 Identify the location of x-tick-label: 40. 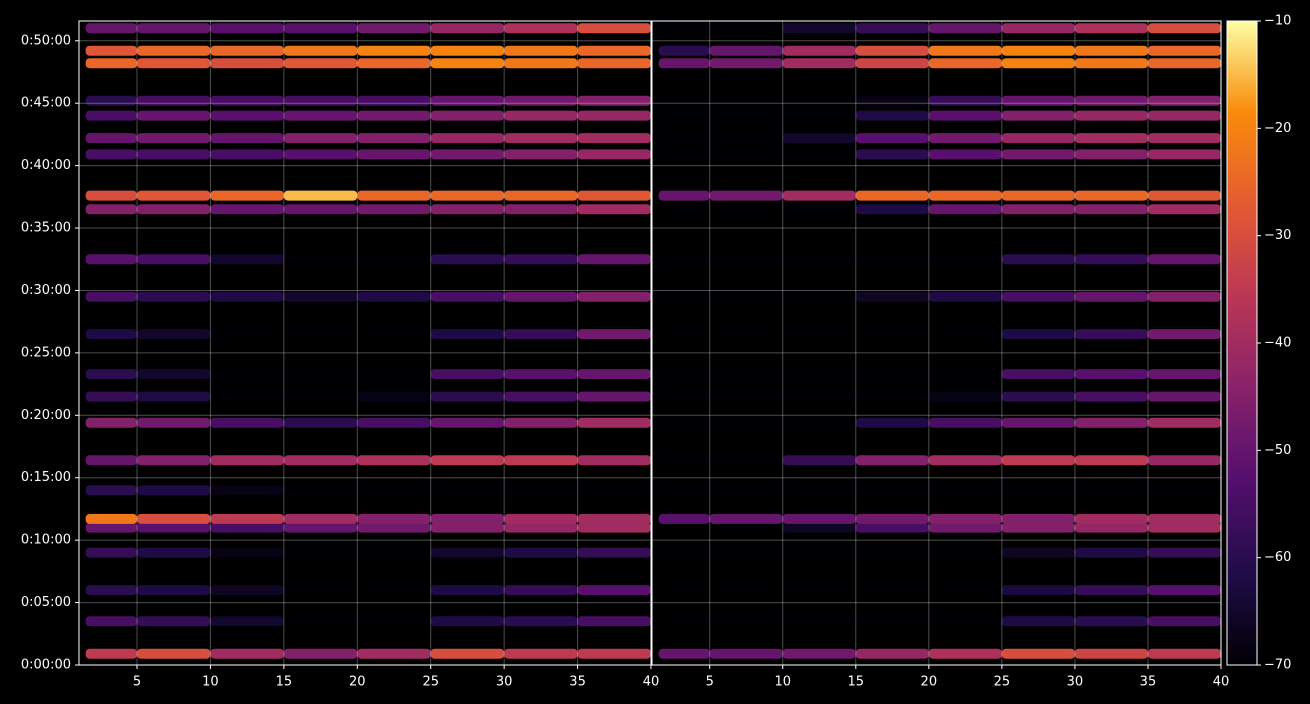
(651, 682).